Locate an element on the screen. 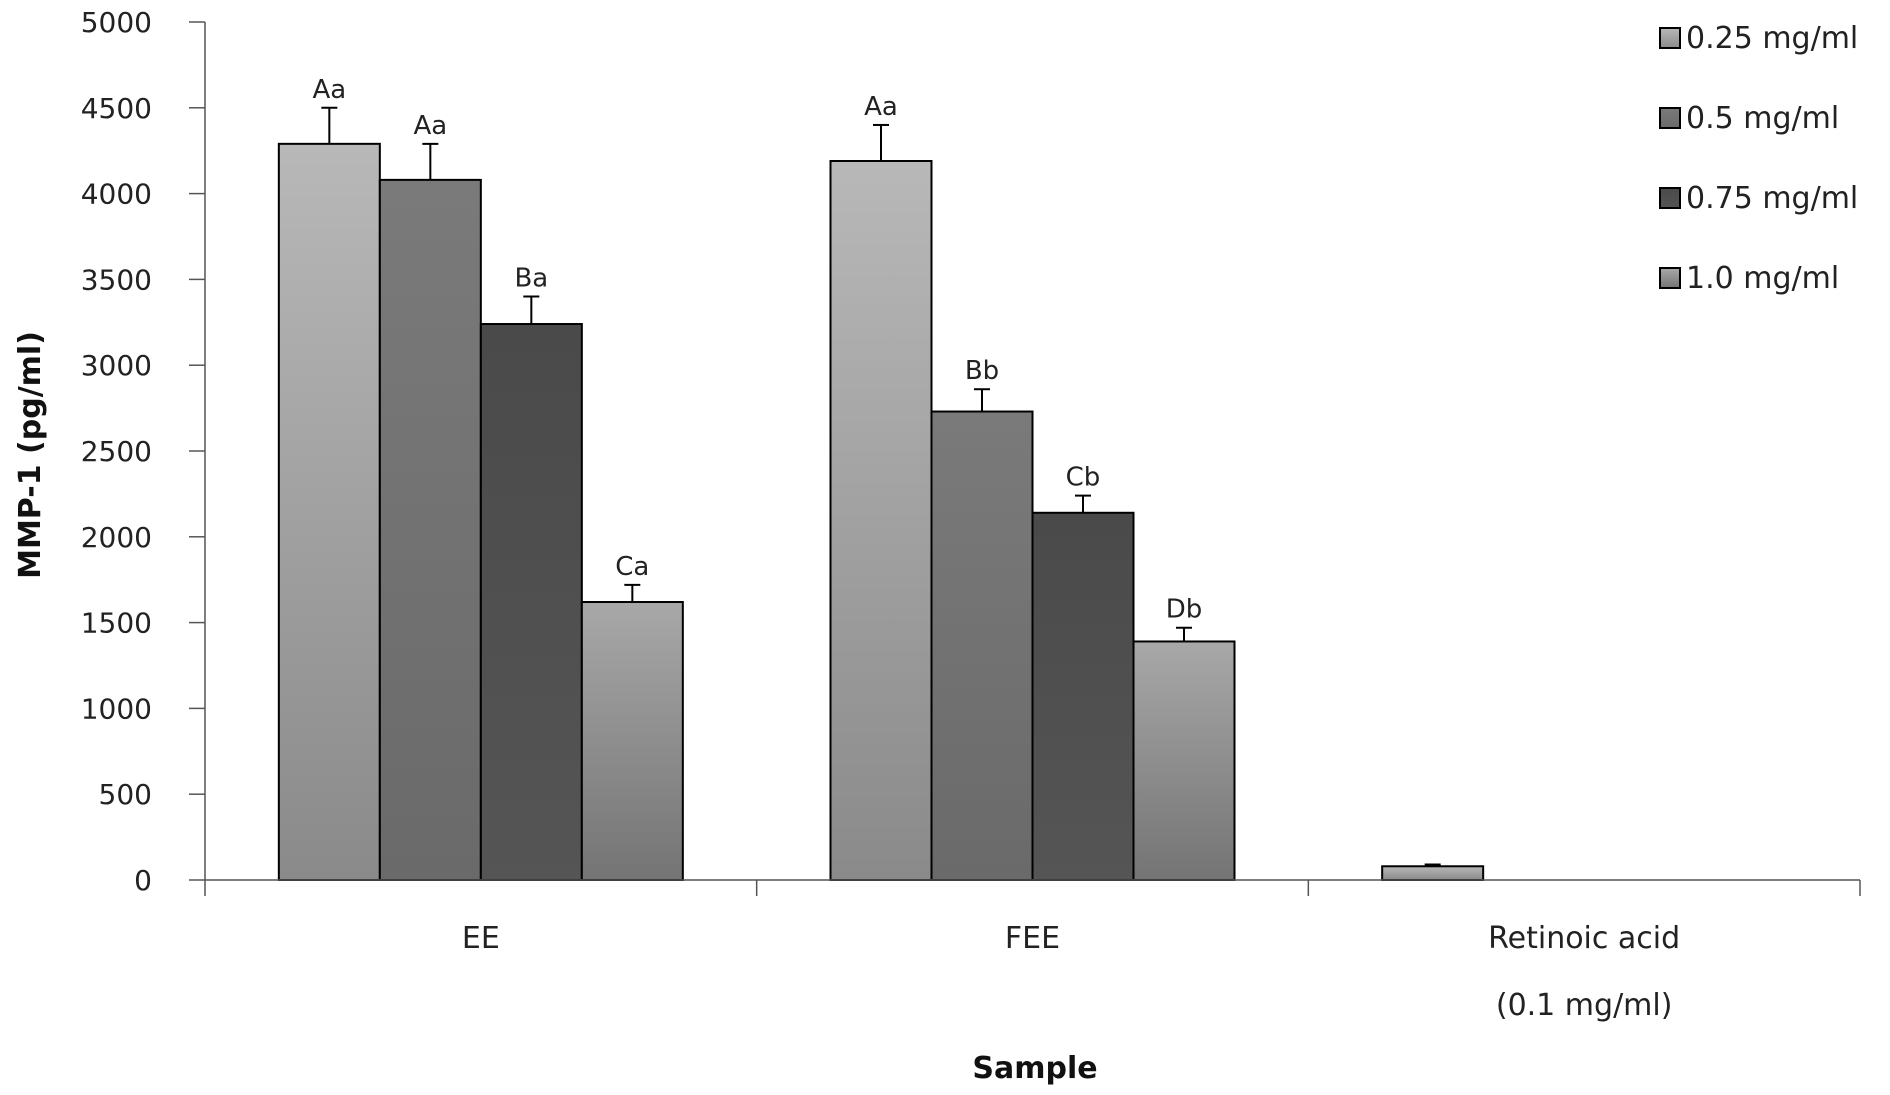 This screenshot has width=1890, height=1095. x-category-sublabel: (0.1 mg/ml) is located at coordinates (1584, 1005).